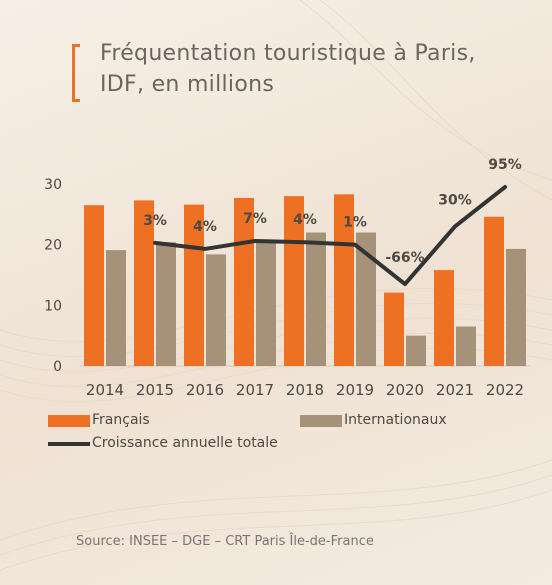  I want to click on legend-label-internationaux: Internationaux, so click(395, 420).